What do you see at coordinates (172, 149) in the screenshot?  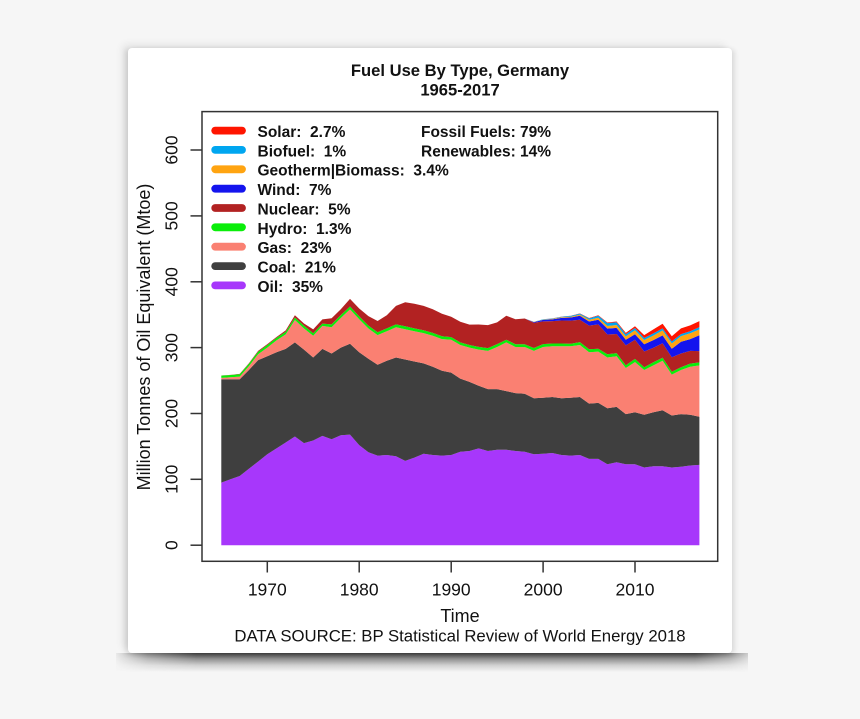 I see `svg-text: 600` at bounding box center [172, 149].